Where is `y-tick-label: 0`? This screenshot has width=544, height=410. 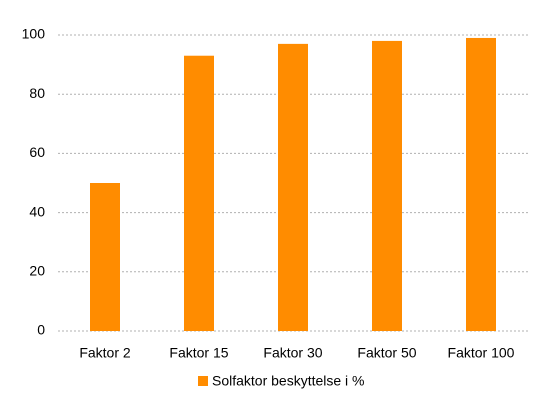 y-tick-label: 0 is located at coordinates (41, 330).